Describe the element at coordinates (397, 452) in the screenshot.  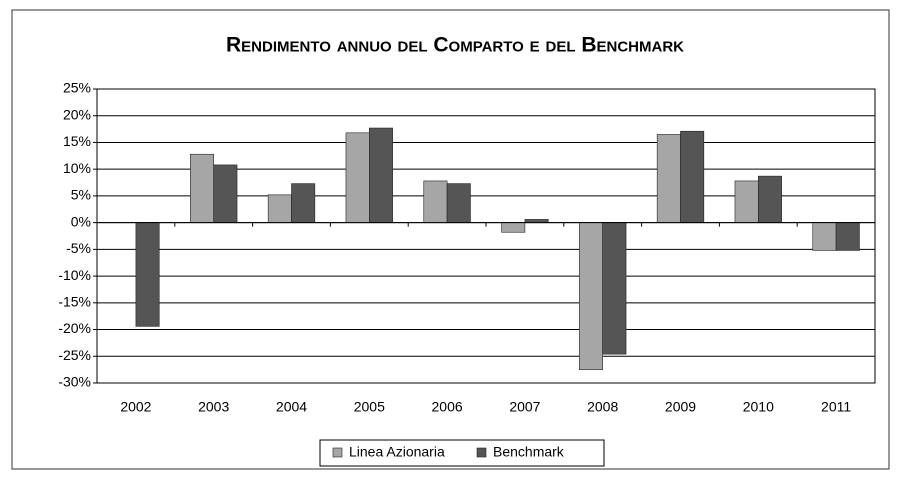
I see `legend-label: Linea Azionaria` at that location.